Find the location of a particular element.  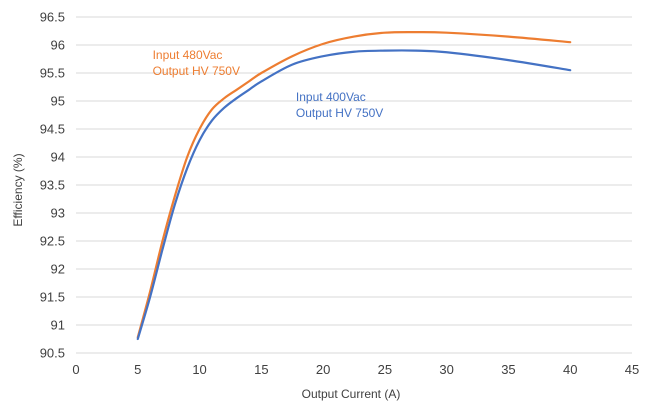

x-tick-label: 25 is located at coordinates (385, 369).